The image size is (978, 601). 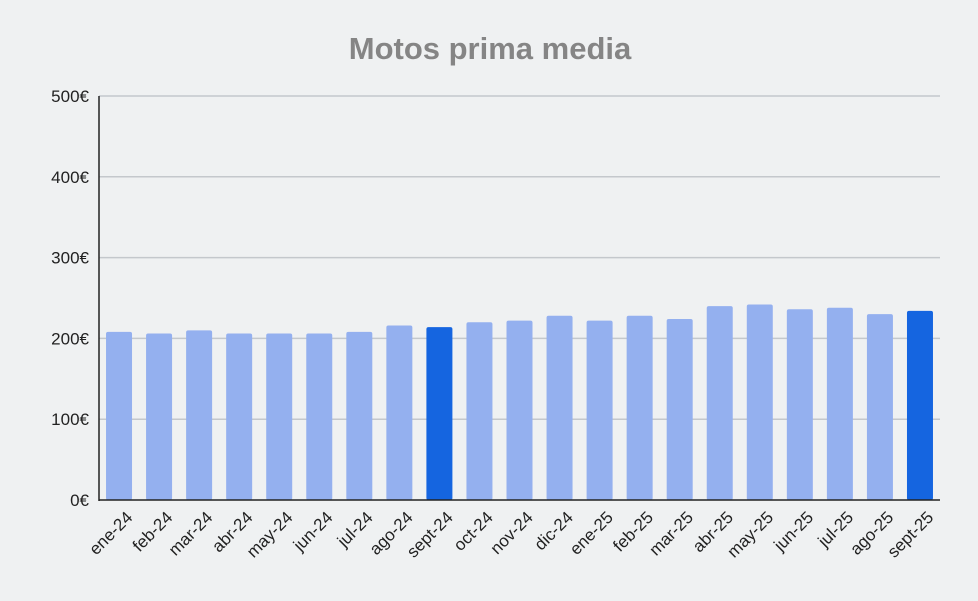 What do you see at coordinates (110, 533) in the screenshot?
I see `x-tick-label: ene-24` at bounding box center [110, 533].